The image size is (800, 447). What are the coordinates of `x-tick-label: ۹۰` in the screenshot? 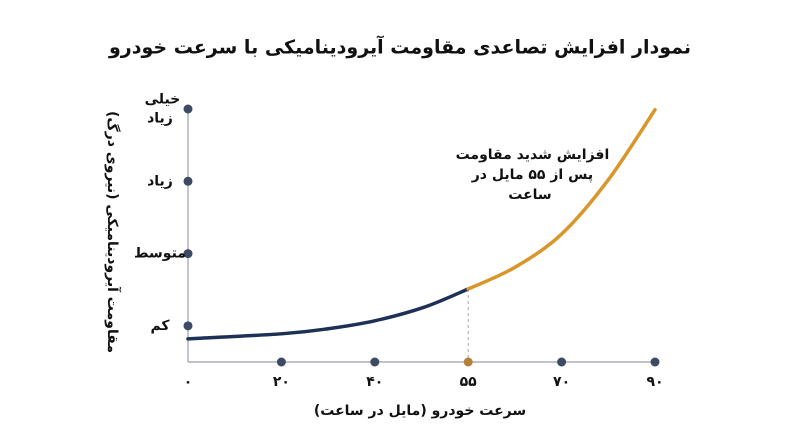 It's located at (654, 382).